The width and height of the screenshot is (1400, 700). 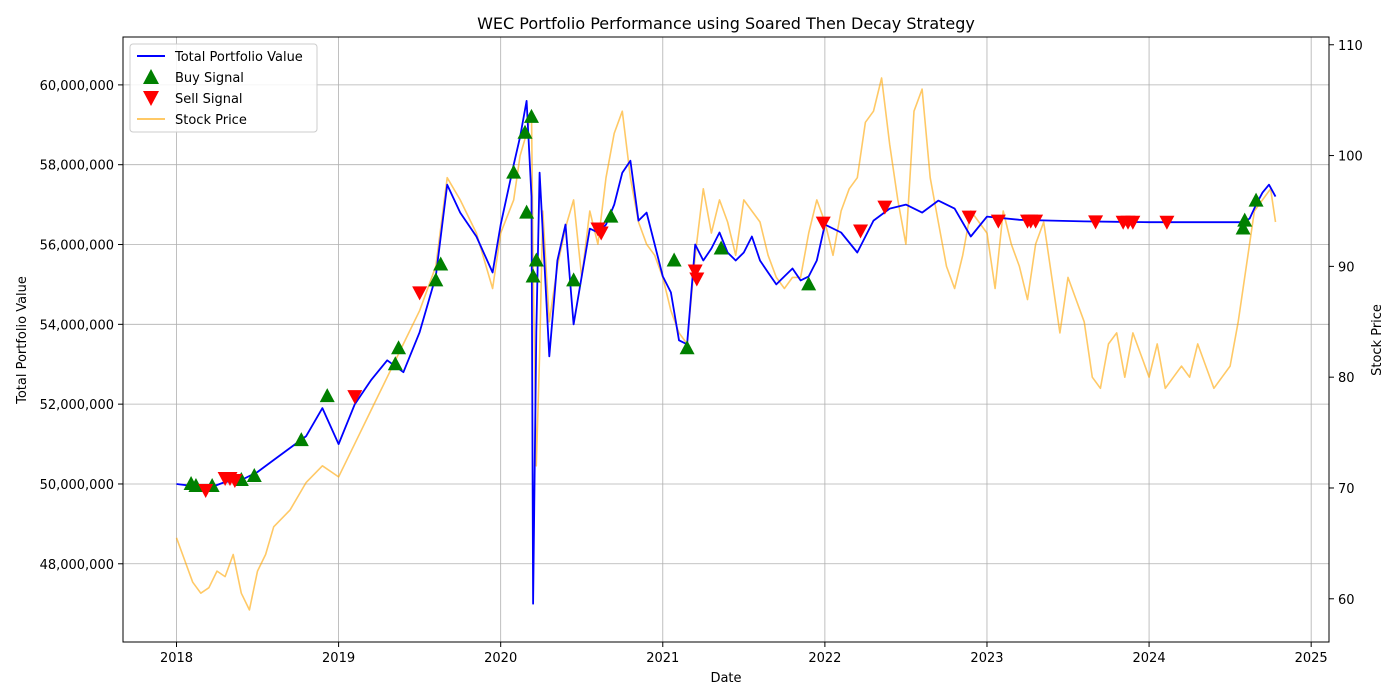 I want to click on x-tick-label: 2018, so click(x=176, y=658).